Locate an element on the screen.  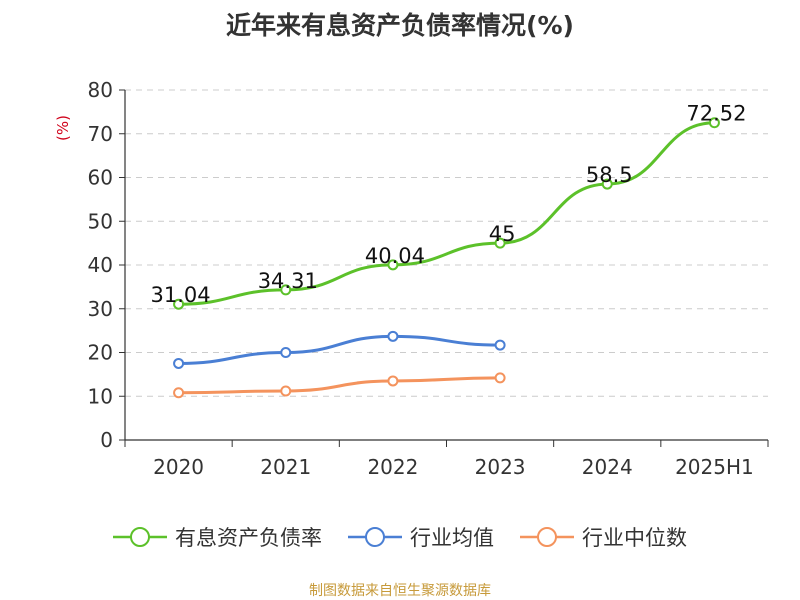
y-axis-label: (%) is located at coordinates (63, 128).